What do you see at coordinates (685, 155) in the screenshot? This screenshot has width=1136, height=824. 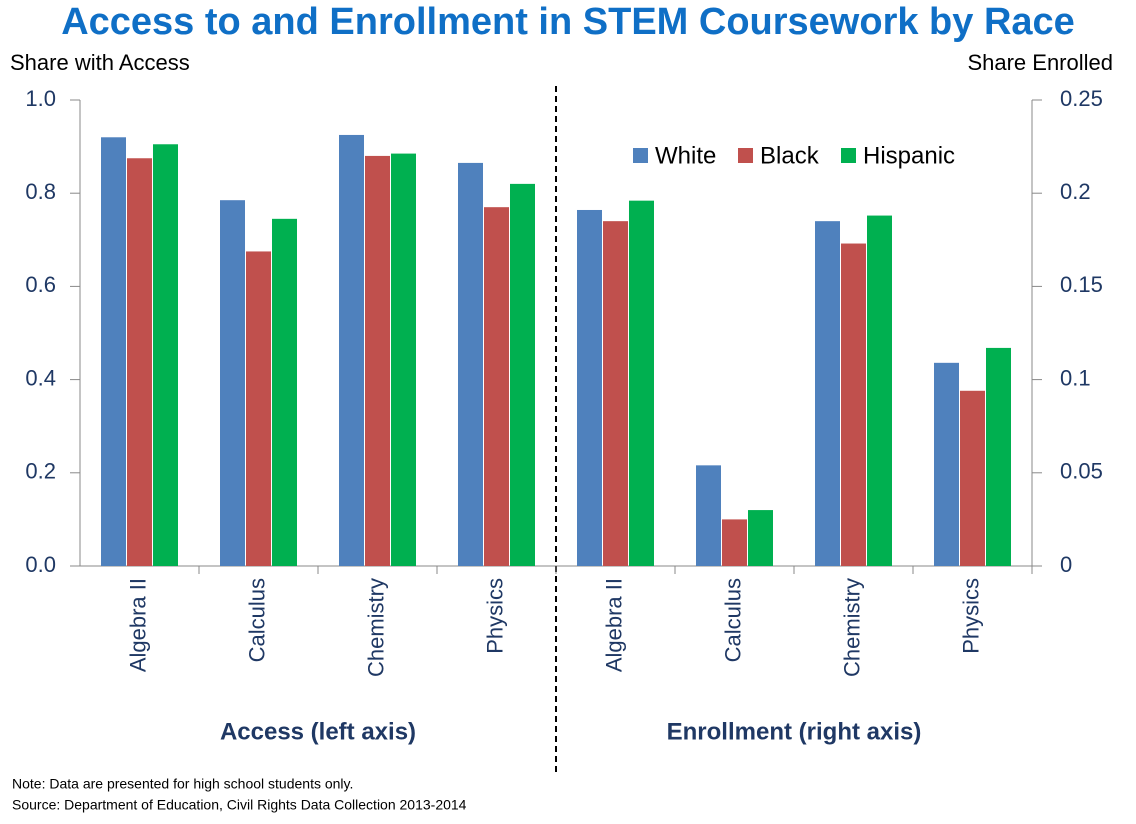 I see `legend-label: White` at bounding box center [685, 155].